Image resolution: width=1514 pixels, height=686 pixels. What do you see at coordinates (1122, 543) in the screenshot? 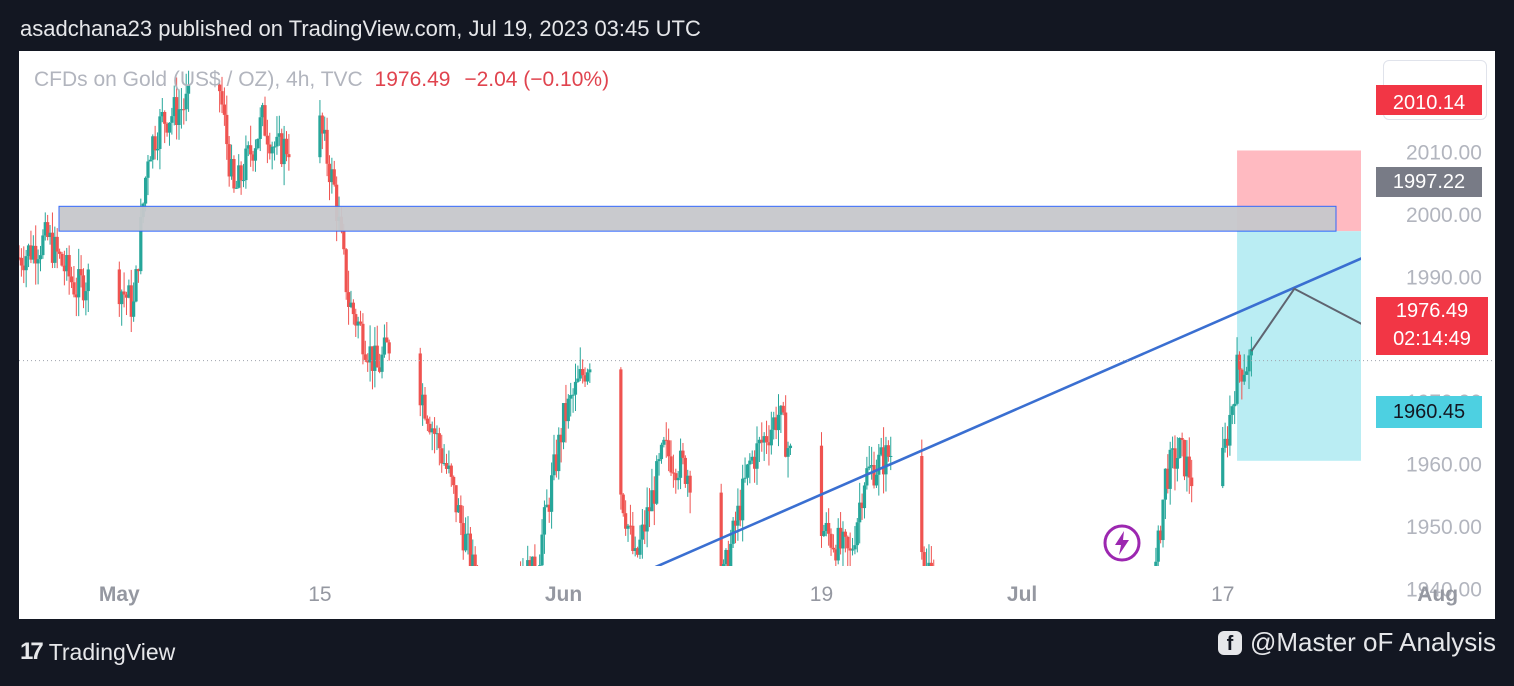
I see `lightning-icon` at bounding box center [1122, 543].